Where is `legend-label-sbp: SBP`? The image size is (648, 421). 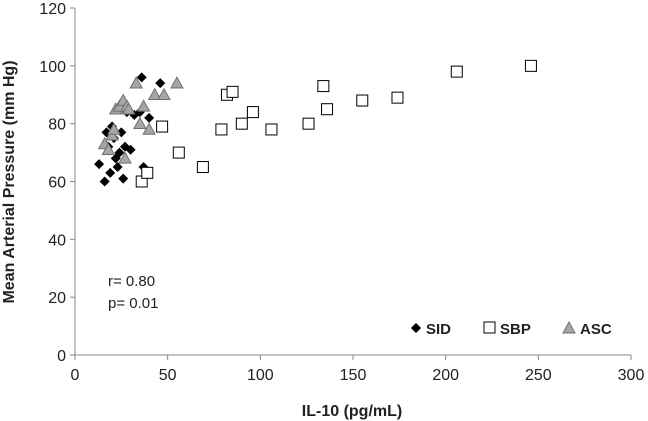 legend-label-sbp: SBP is located at coordinates (515, 329).